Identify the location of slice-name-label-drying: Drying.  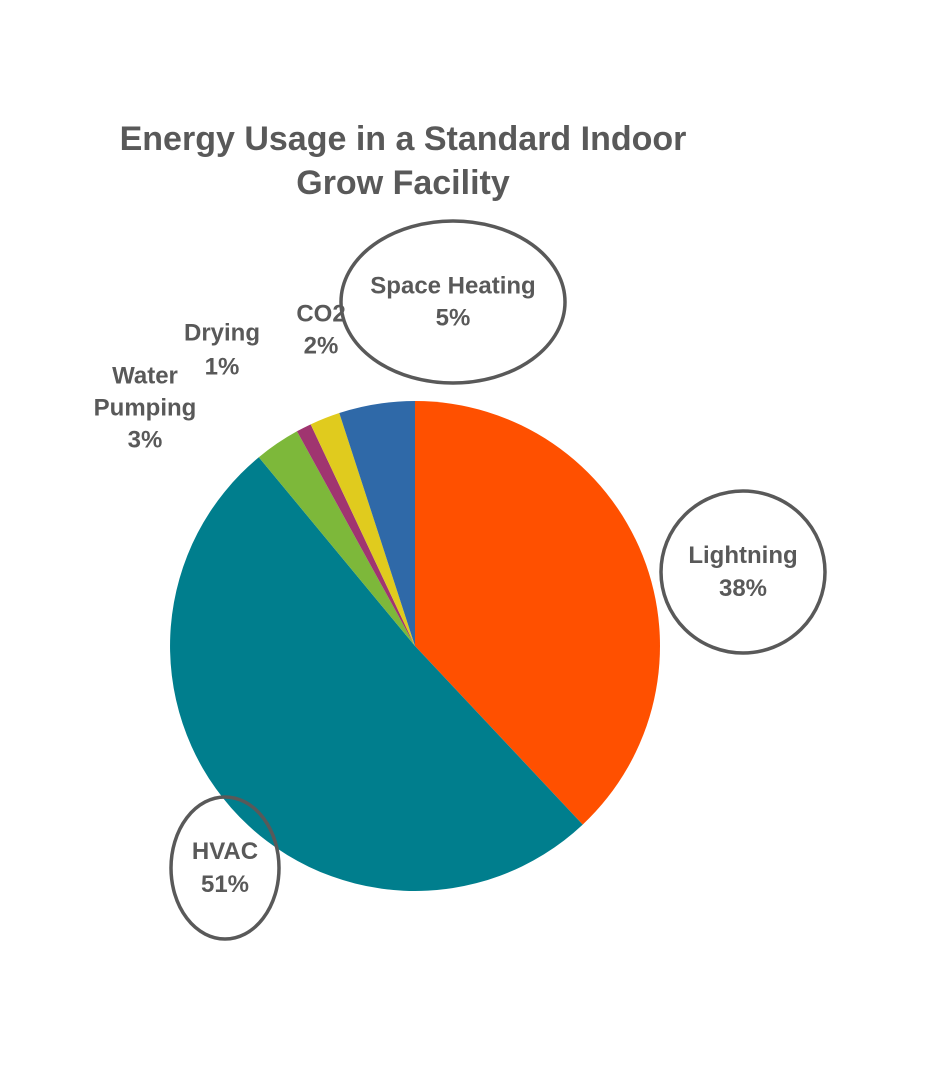
(222, 333).